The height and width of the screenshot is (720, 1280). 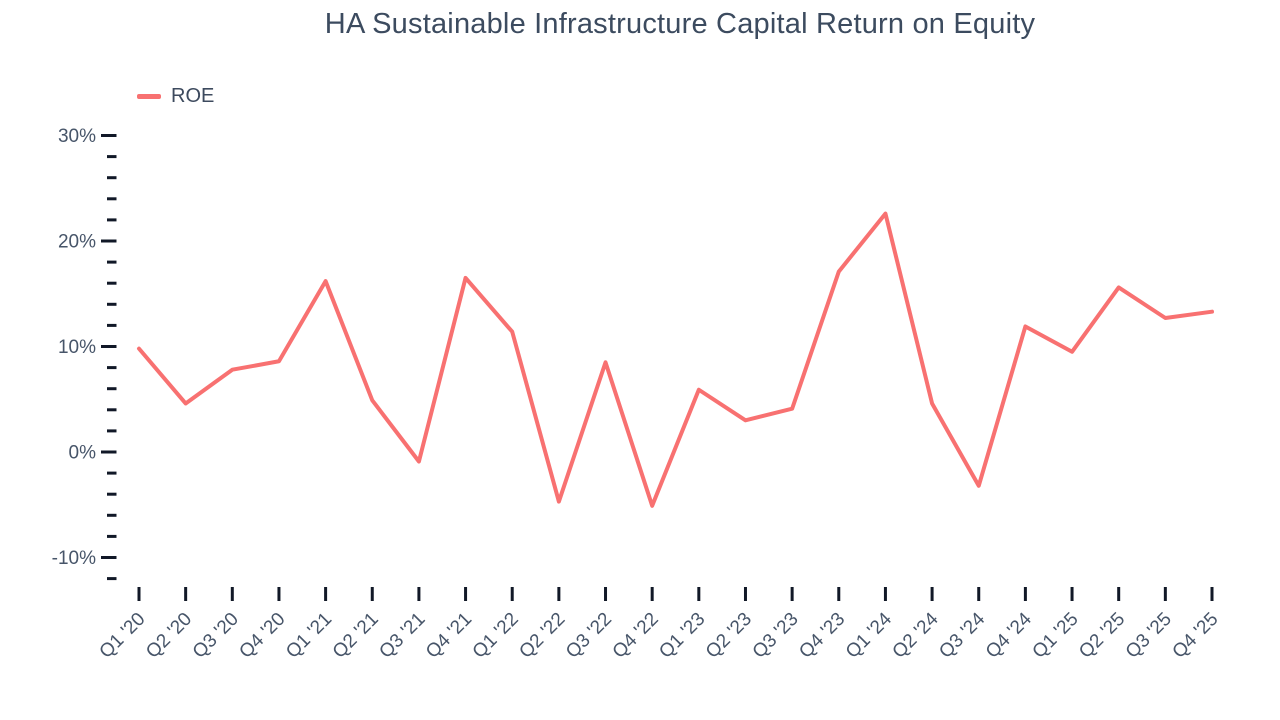 What do you see at coordinates (123, 636) in the screenshot?
I see `x-axis-tick-label: Q1 '20` at bounding box center [123, 636].